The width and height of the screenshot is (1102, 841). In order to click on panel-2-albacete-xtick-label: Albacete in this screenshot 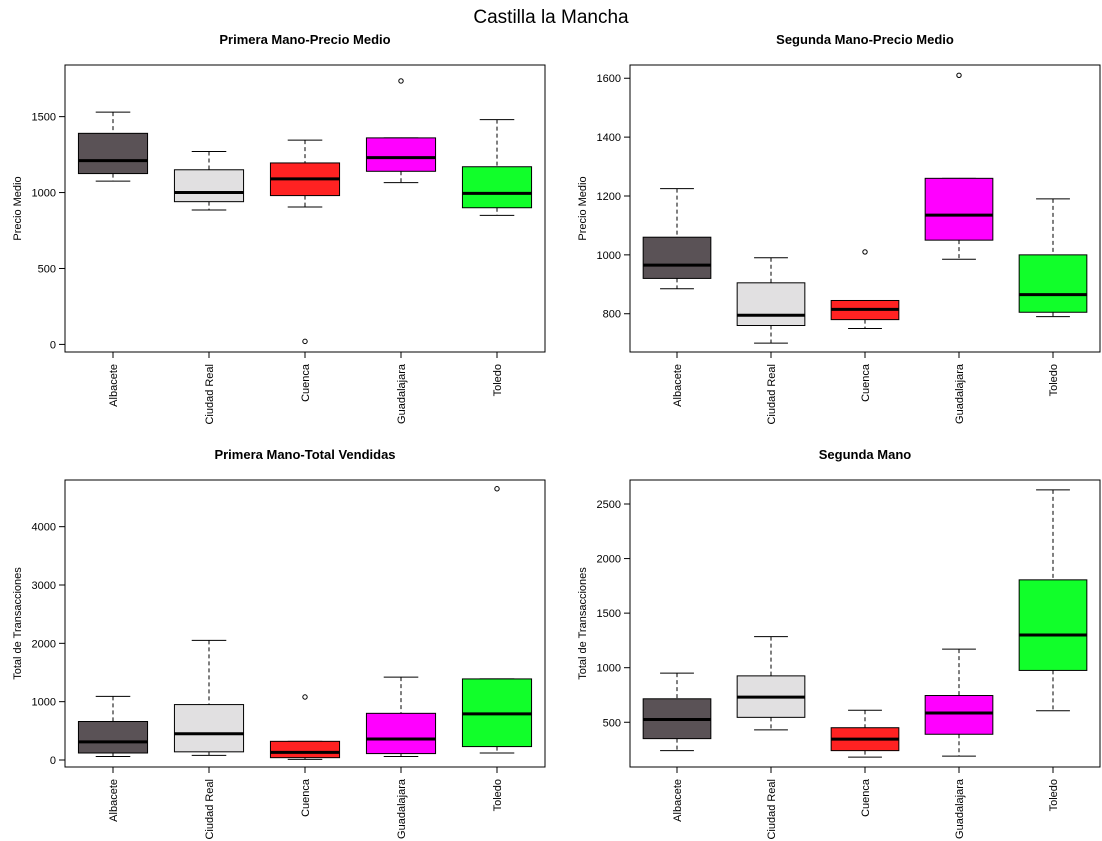, I will do `click(678, 385)`.